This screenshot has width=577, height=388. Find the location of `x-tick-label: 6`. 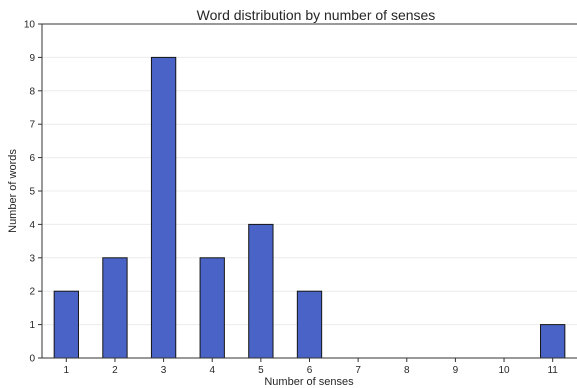

x-tick-label: 6 is located at coordinates (310, 370).